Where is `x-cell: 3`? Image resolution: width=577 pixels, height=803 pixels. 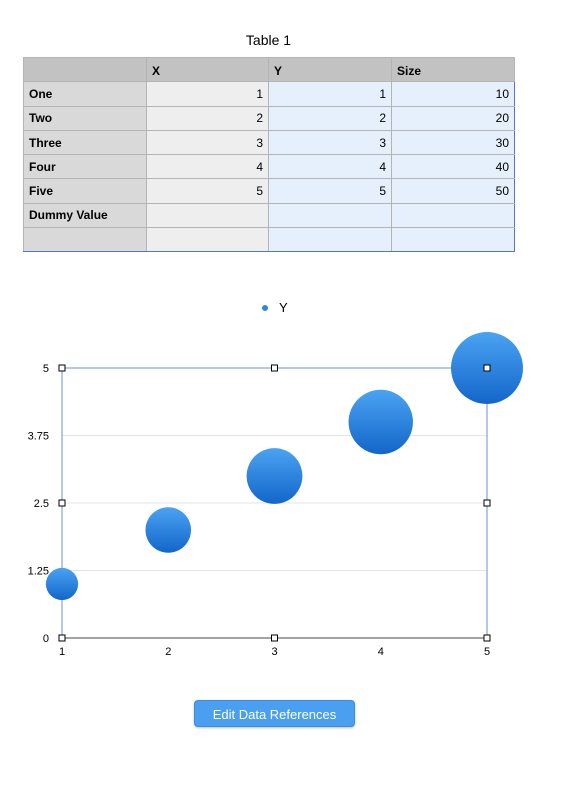 x-cell: 3 is located at coordinates (207, 142).